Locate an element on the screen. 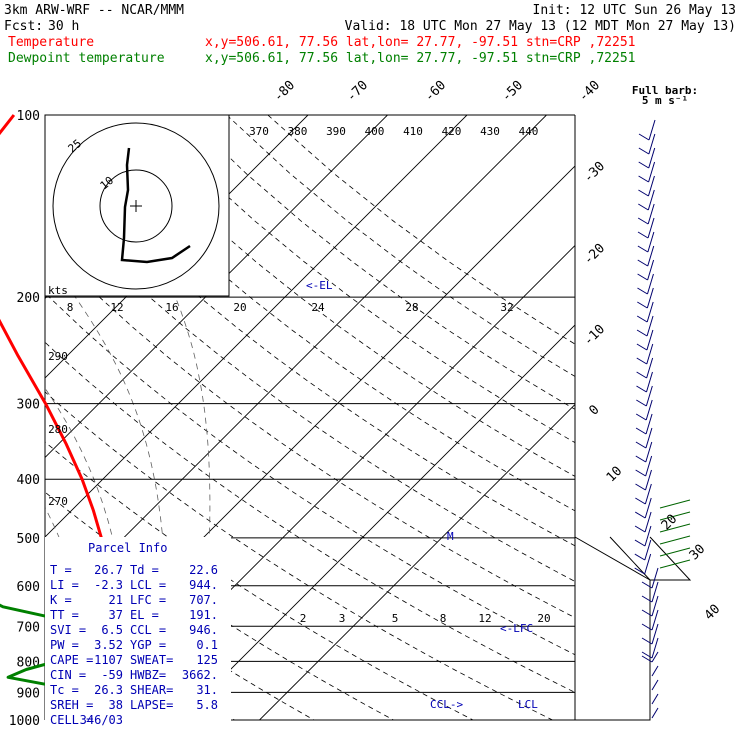  parcel-info-cell: CAPE = is located at coordinates (71, 660).